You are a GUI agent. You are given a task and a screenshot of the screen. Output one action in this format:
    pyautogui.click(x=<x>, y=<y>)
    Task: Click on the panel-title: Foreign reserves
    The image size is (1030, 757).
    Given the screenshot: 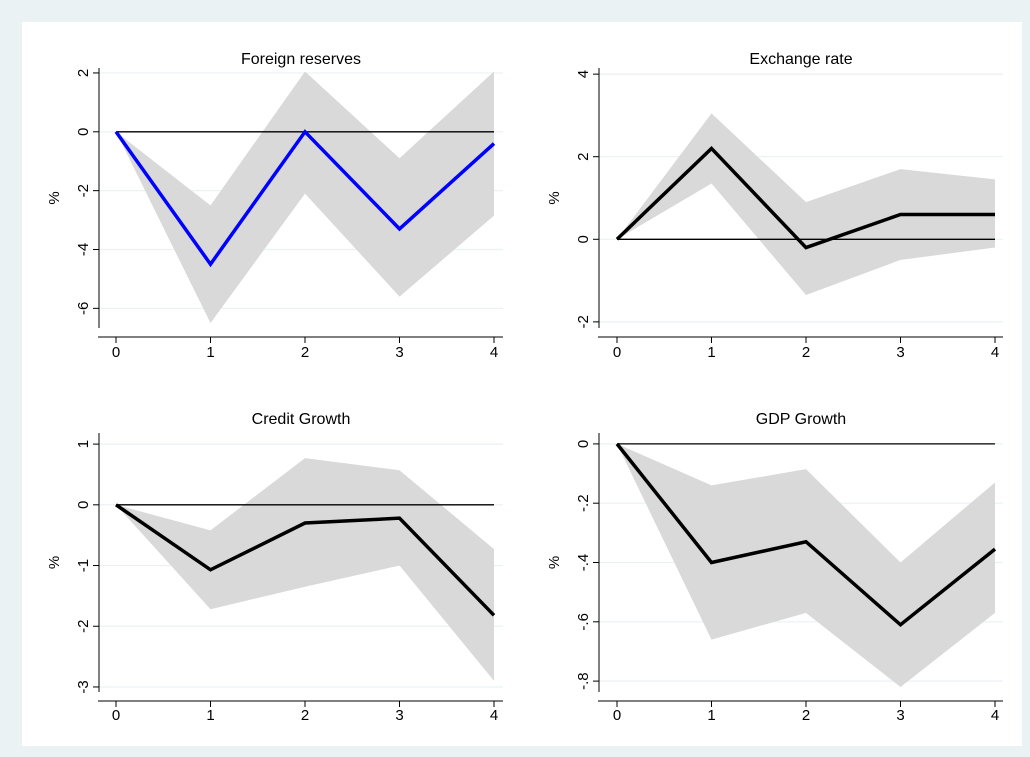 What is the action you would take?
    pyautogui.click(x=301, y=59)
    